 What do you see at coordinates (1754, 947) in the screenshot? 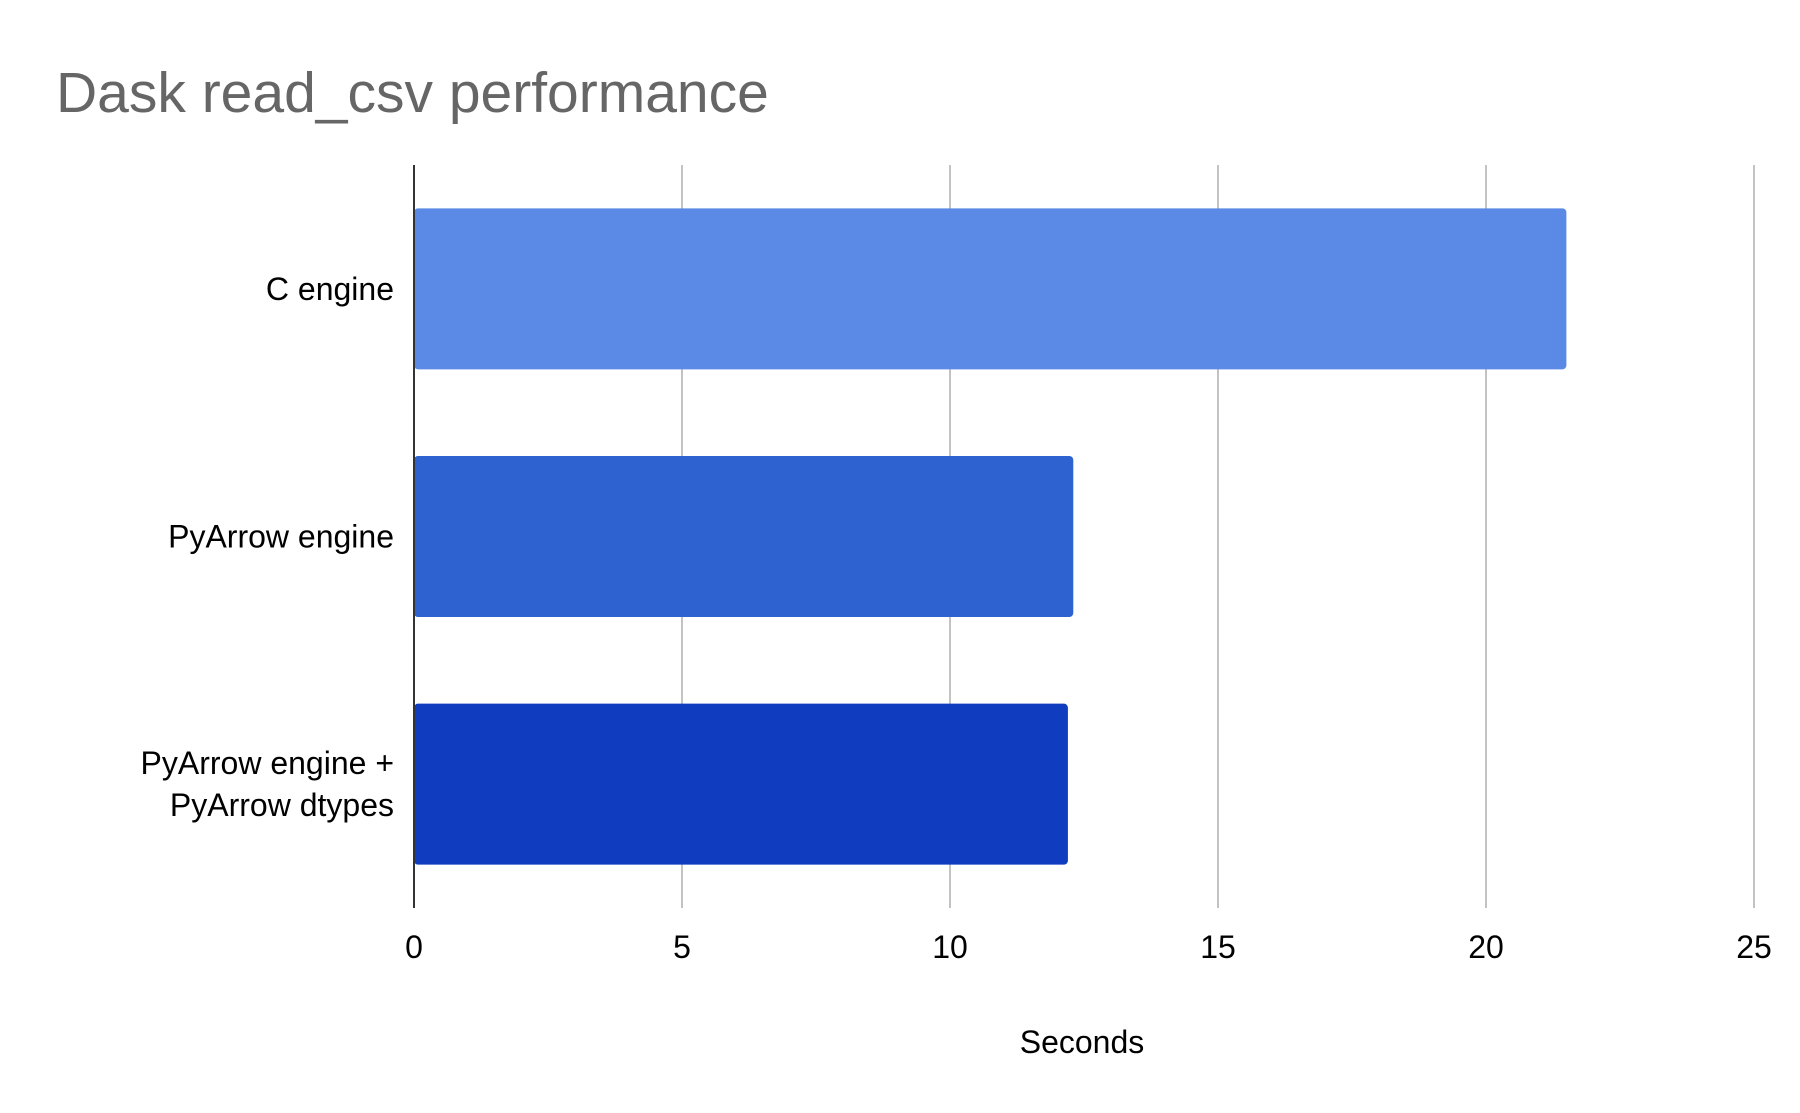
I see `x-tick-label-25: 25` at bounding box center [1754, 947].